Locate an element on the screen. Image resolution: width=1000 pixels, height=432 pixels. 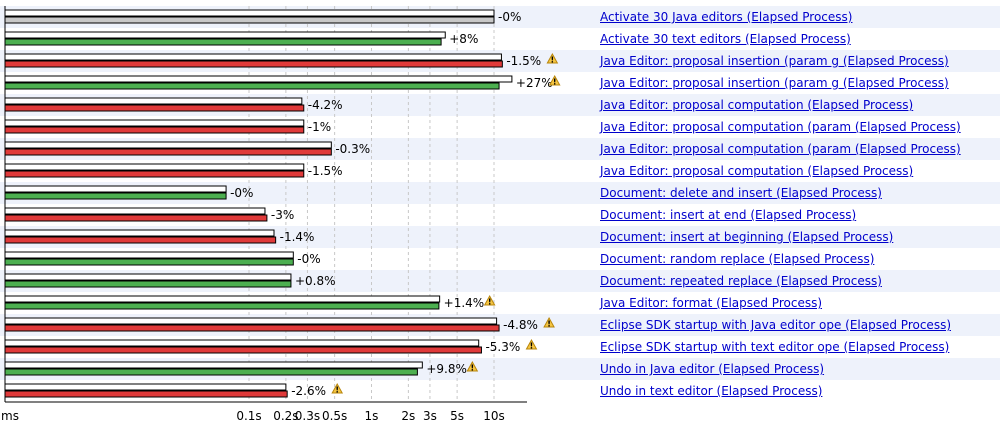
delta-label: +9.8% is located at coordinates (446, 369).